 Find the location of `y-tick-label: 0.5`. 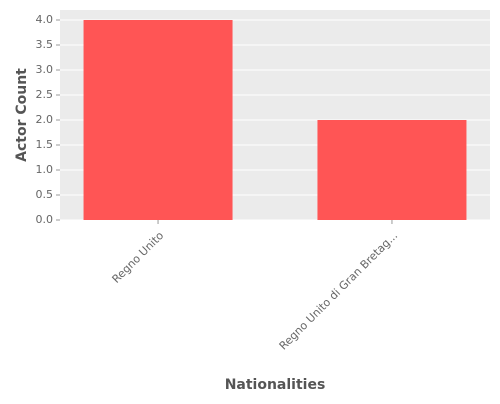

y-tick-label: 0.5 is located at coordinates (45, 194).